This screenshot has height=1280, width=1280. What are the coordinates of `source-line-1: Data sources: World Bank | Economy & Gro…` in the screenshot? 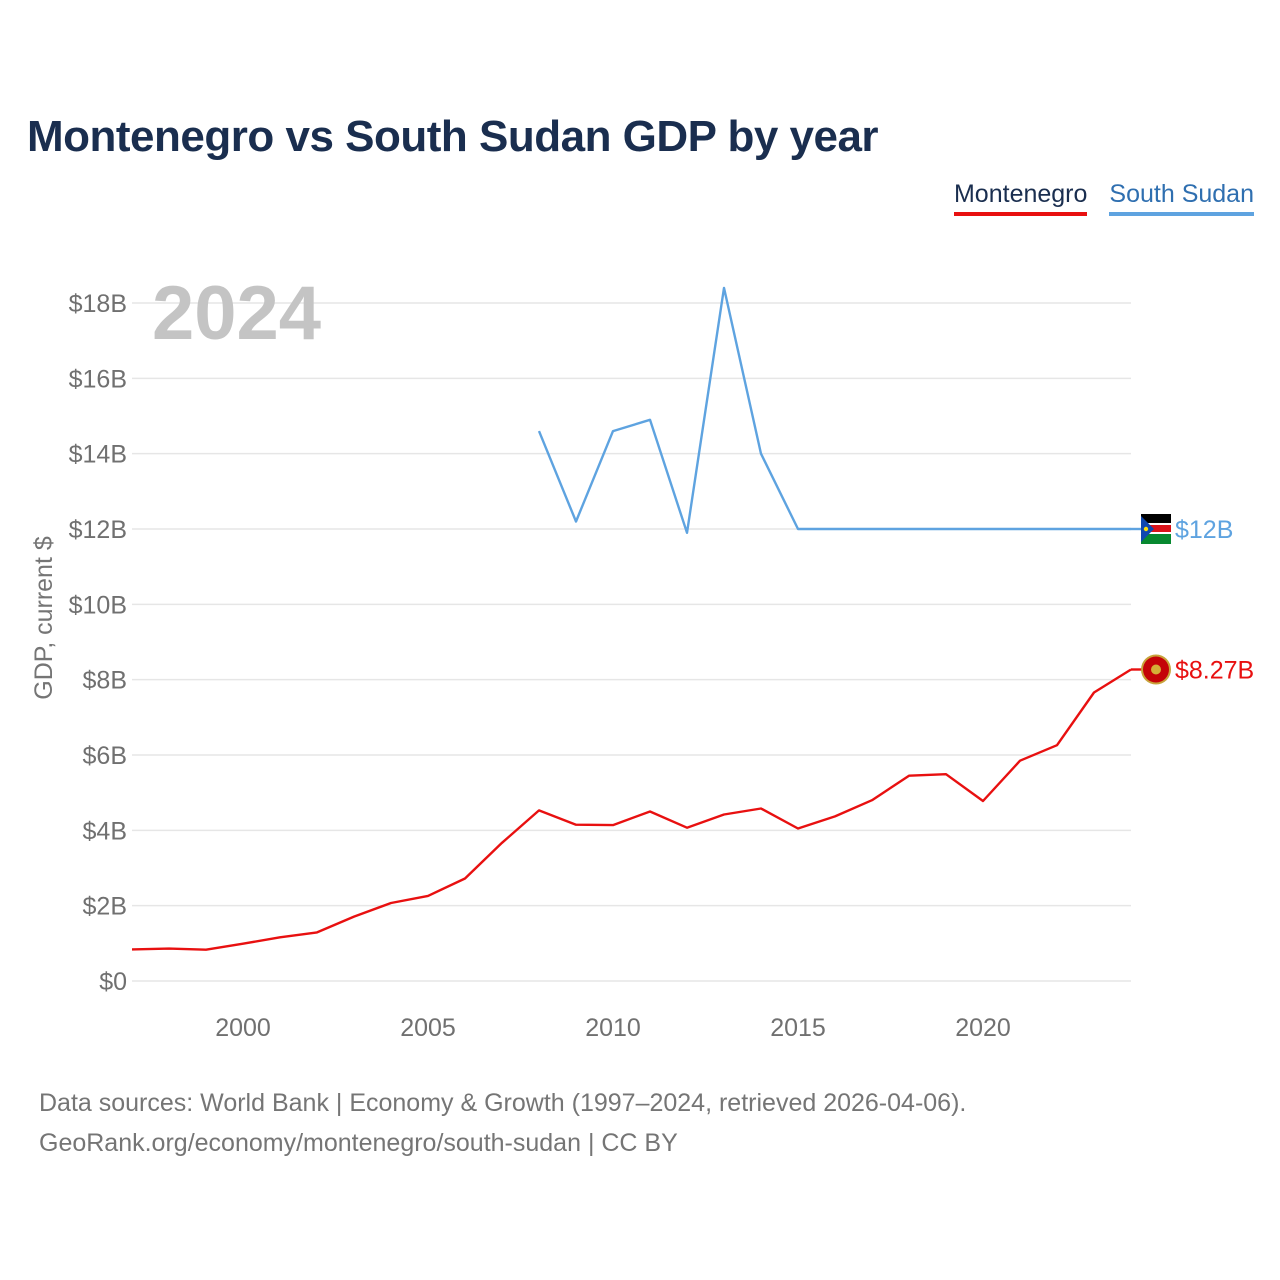 It's located at (503, 1103).